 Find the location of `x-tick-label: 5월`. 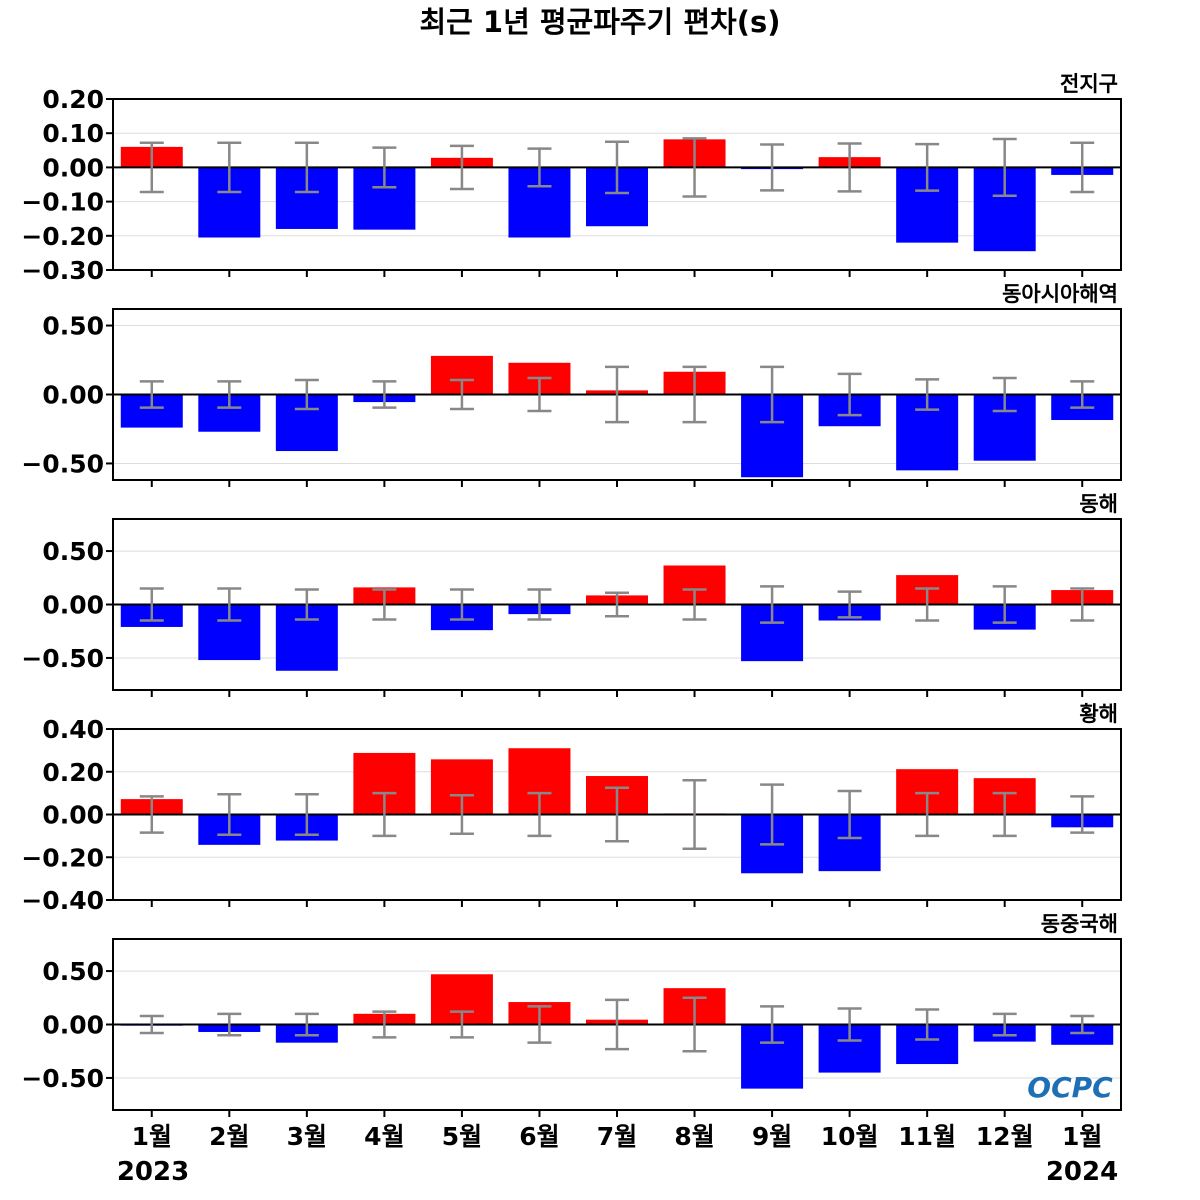

x-tick-label: 5월 is located at coordinates (462, 1136).